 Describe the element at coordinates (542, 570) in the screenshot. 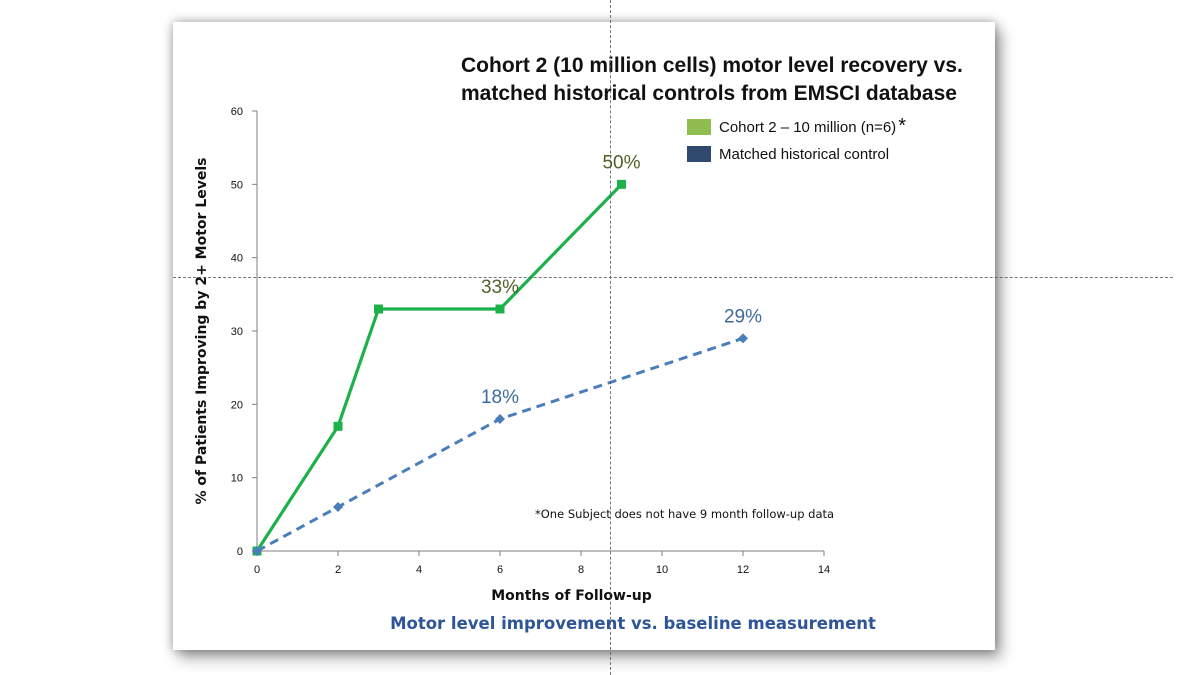

I see `x-tick-labels: 0 2 4 6 8 10 12 14` at that location.